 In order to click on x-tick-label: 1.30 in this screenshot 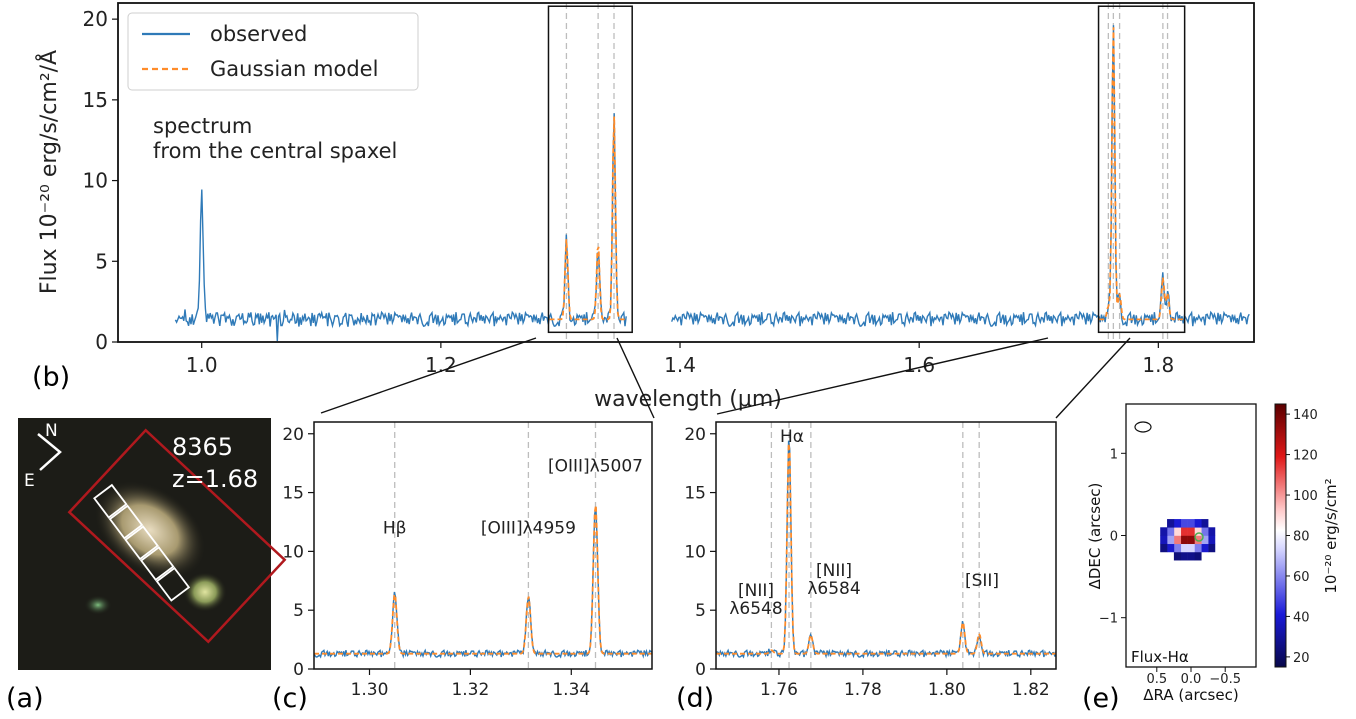, I will do `click(370, 690)`.